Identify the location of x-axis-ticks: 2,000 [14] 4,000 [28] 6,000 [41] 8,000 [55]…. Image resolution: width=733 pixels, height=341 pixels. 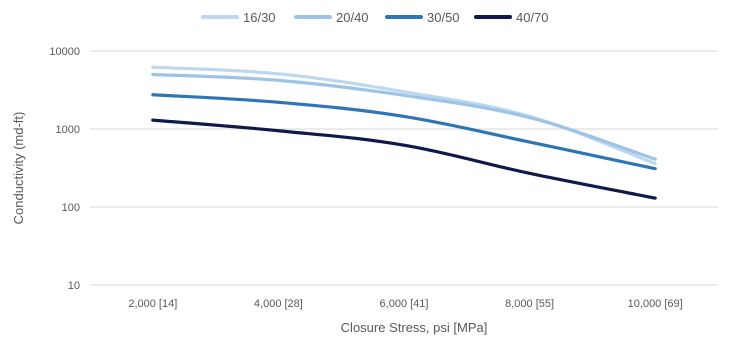
(405, 304).